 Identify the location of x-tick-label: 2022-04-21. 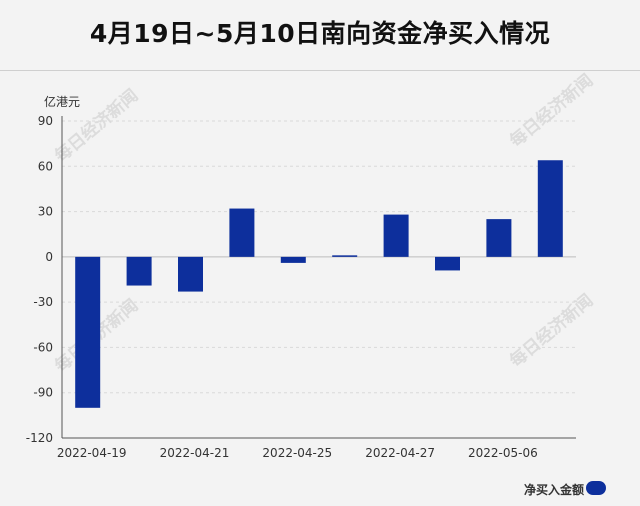
(195, 453).